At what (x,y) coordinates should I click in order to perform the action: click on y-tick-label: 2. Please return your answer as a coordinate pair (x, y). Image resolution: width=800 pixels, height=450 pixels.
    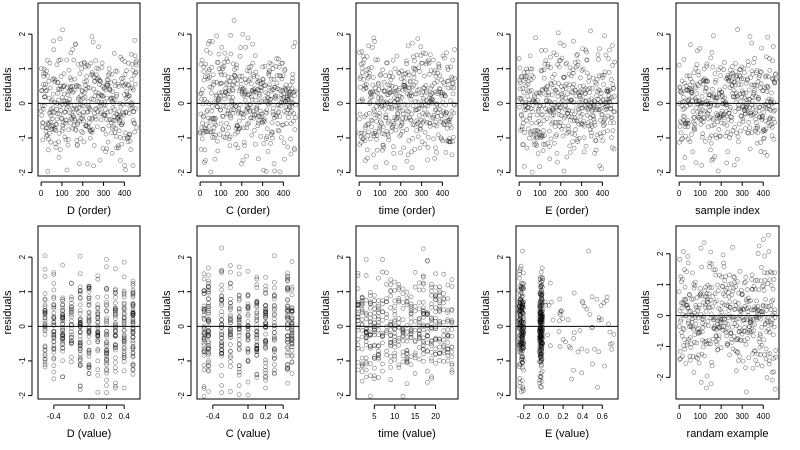
    Looking at the image, I should click on (22, 256).